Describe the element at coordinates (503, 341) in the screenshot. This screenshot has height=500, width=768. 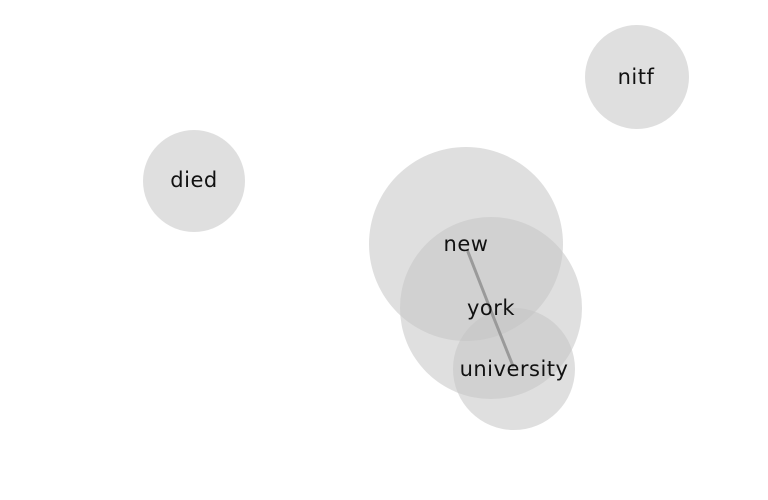
I see `edge-york-university` at that location.